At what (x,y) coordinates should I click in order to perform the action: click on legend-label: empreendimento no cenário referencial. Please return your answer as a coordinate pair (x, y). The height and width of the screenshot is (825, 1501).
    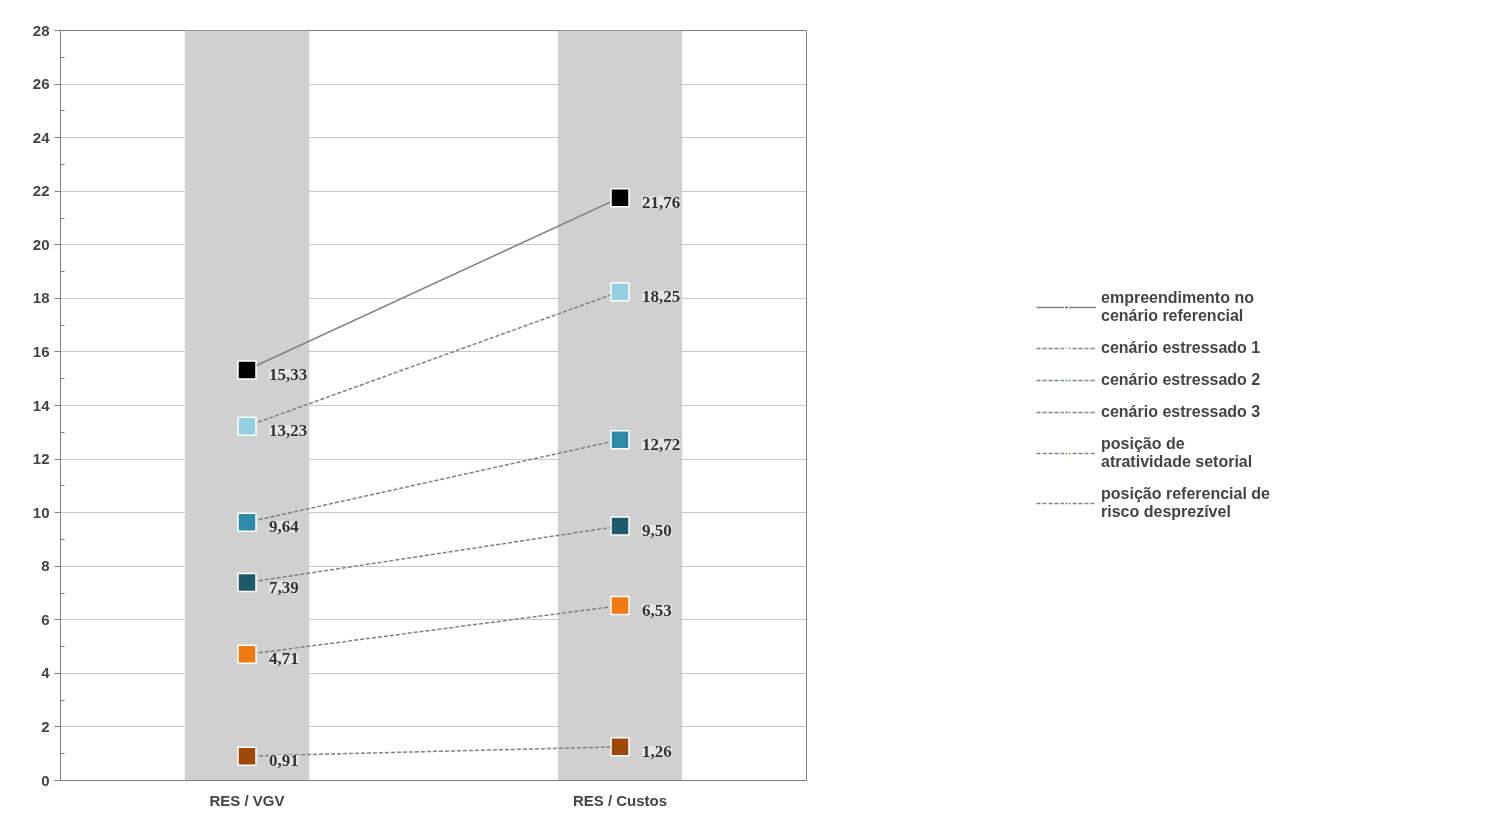
    Looking at the image, I should click on (1177, 307).